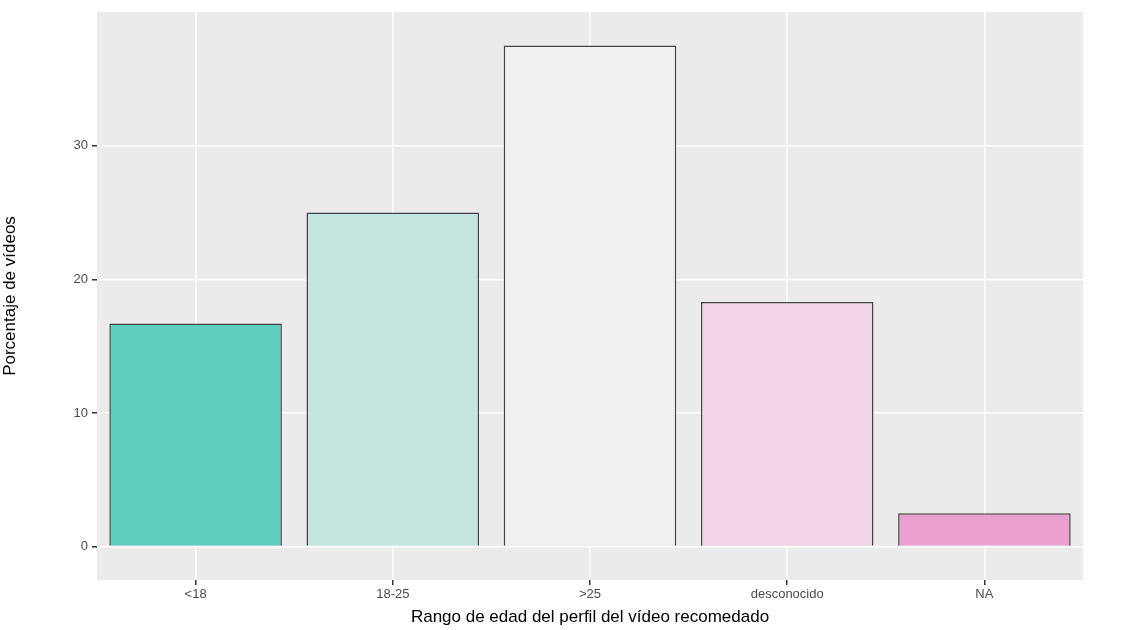  I want to click on x-tick-label: <18, so click(195, 594).